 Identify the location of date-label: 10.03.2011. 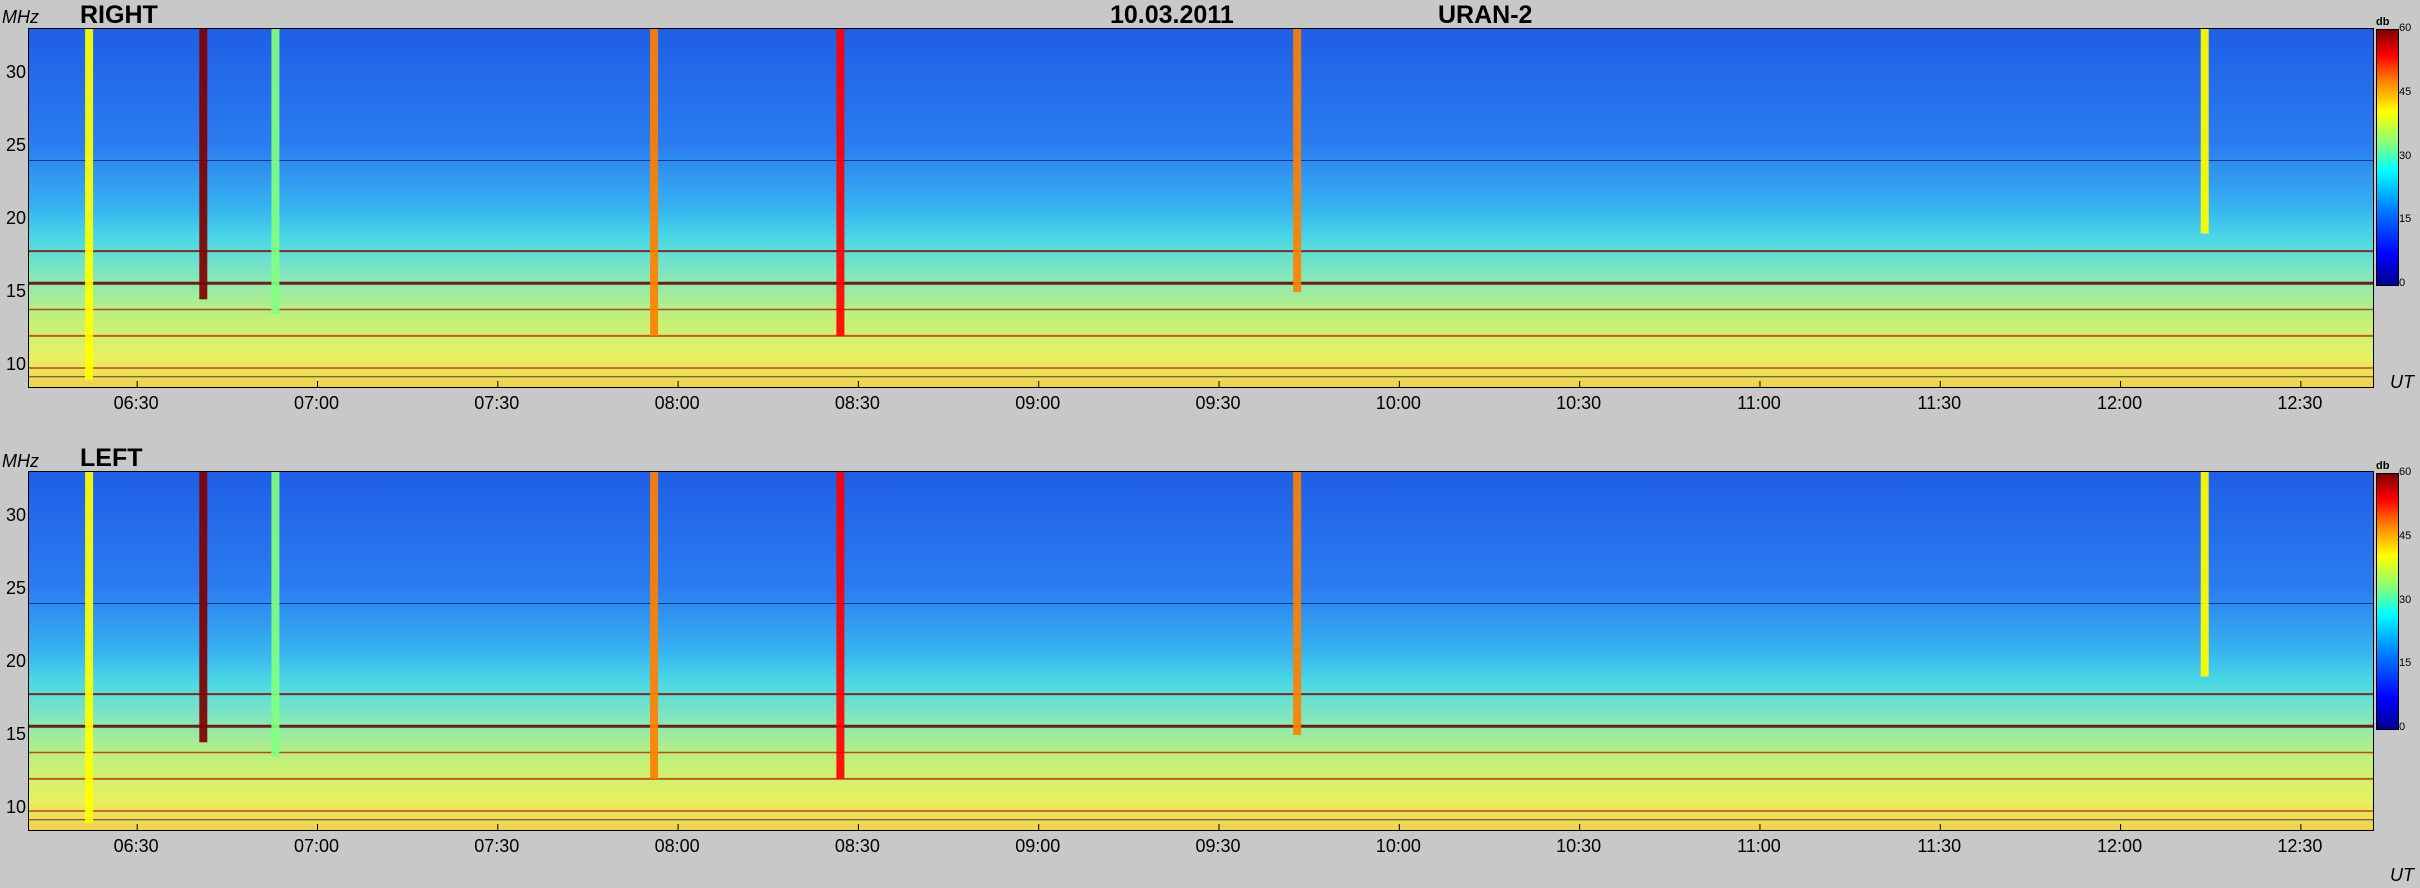
(1172, 15).